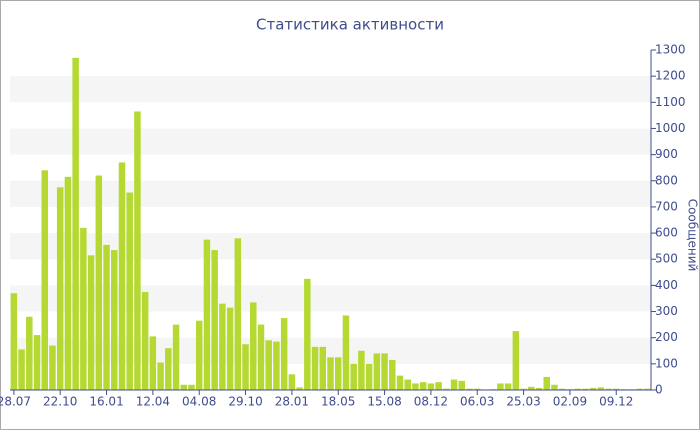 This screenshot has height=430, width=700. I want to click on y-tick-label: 500, so click(666, 259).